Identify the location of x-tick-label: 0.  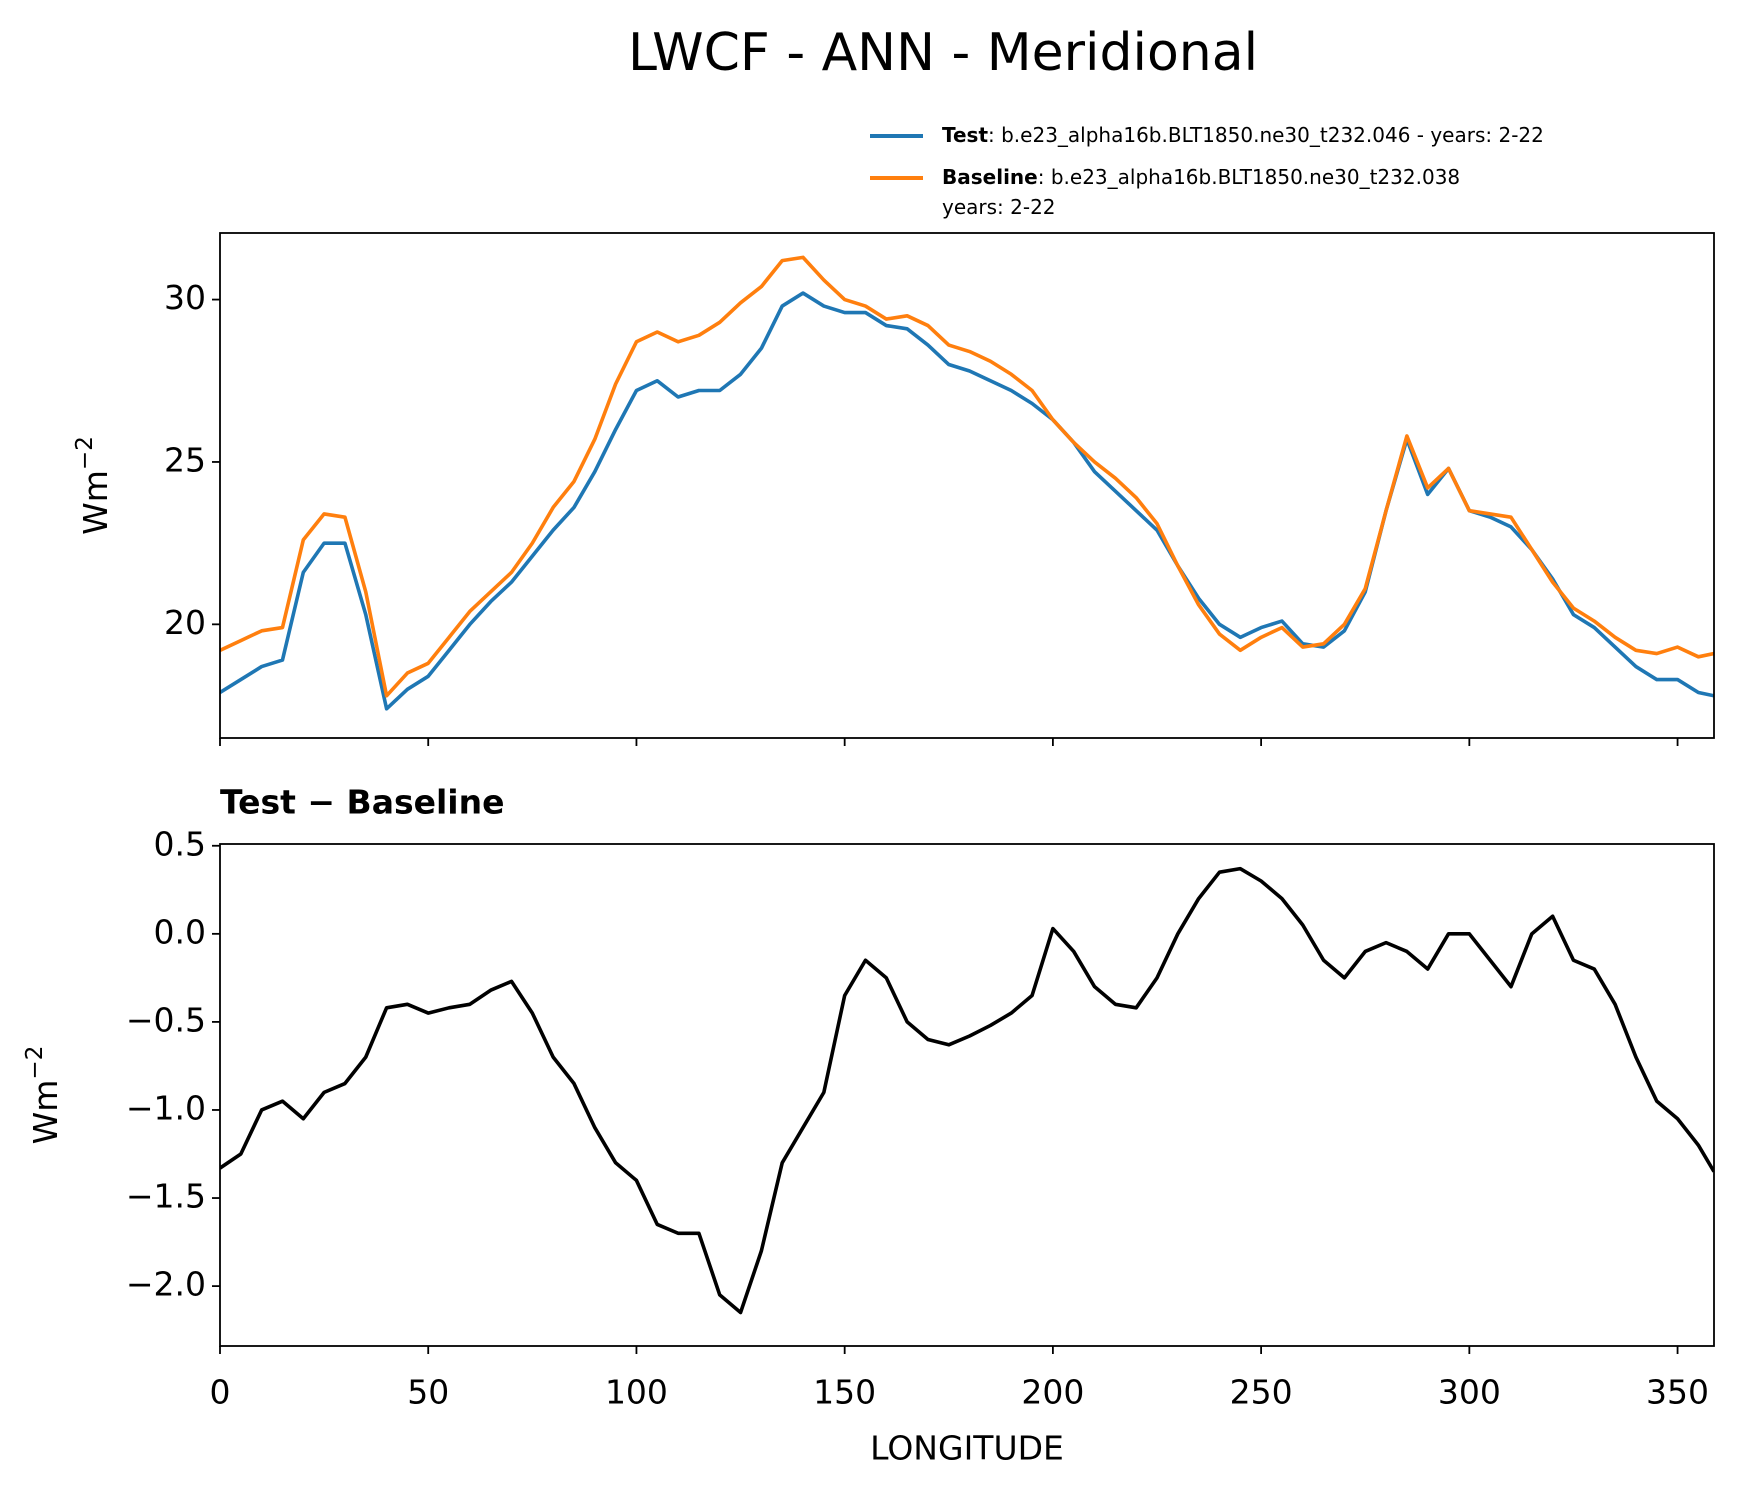
(220, 1392).